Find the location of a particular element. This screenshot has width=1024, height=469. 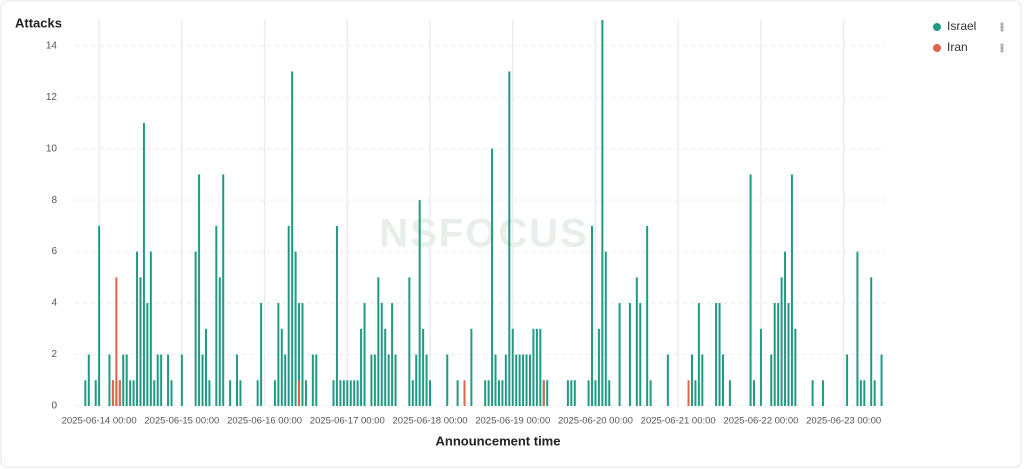

y-tick-label: 10 is located at coordinates (52, 148).